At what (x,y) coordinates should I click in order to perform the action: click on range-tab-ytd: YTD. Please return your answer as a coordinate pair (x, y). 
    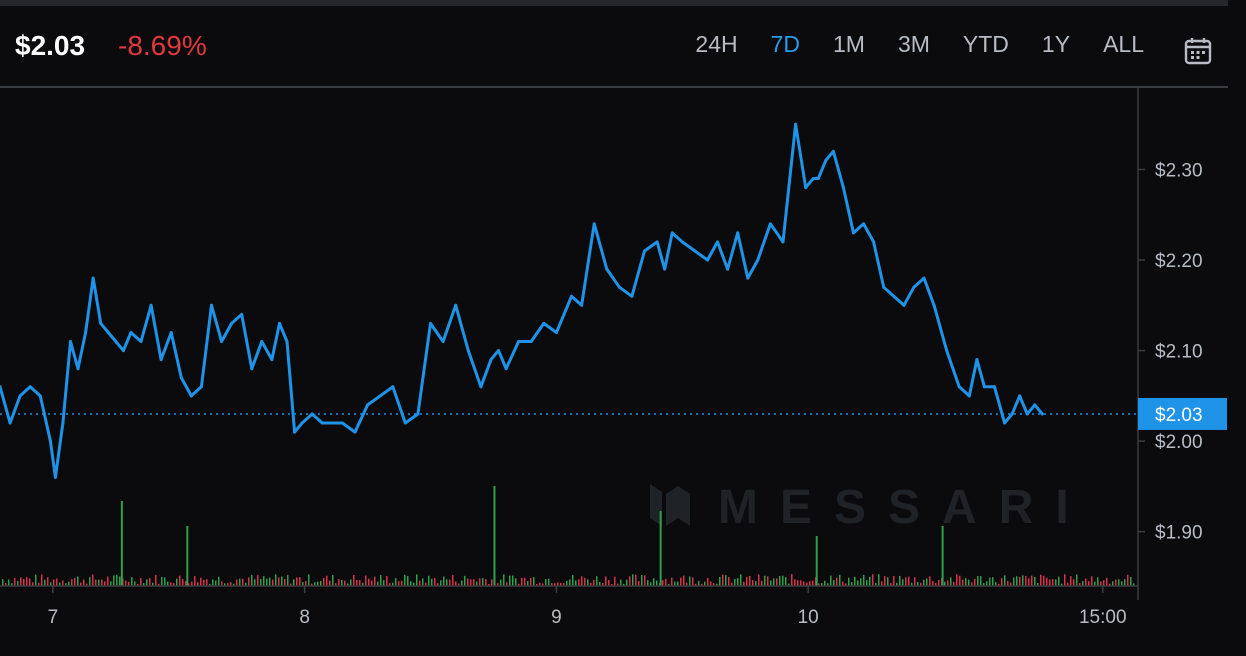
    Looking at the image, I should click on (985, 44).